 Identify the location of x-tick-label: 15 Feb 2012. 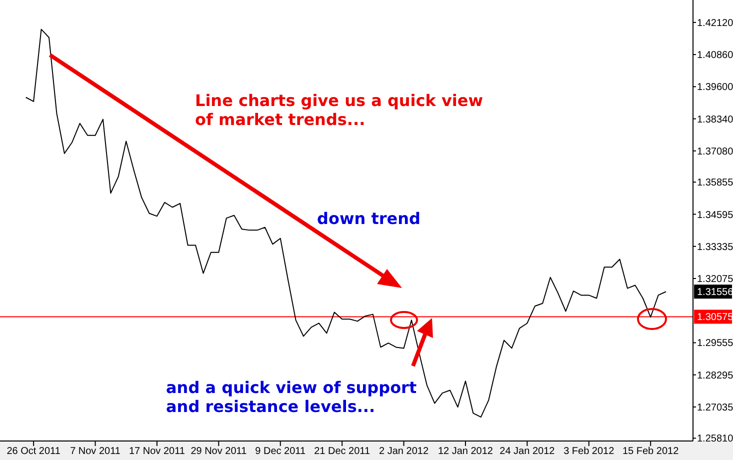
(651, 451).